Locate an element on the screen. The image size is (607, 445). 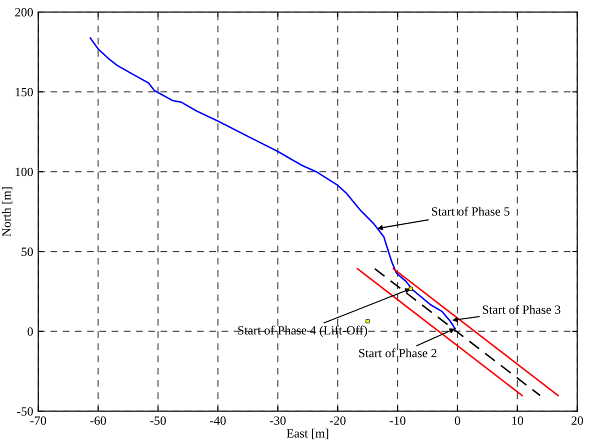
y-axis-title: North [m] is located at coordinates (7, 211).